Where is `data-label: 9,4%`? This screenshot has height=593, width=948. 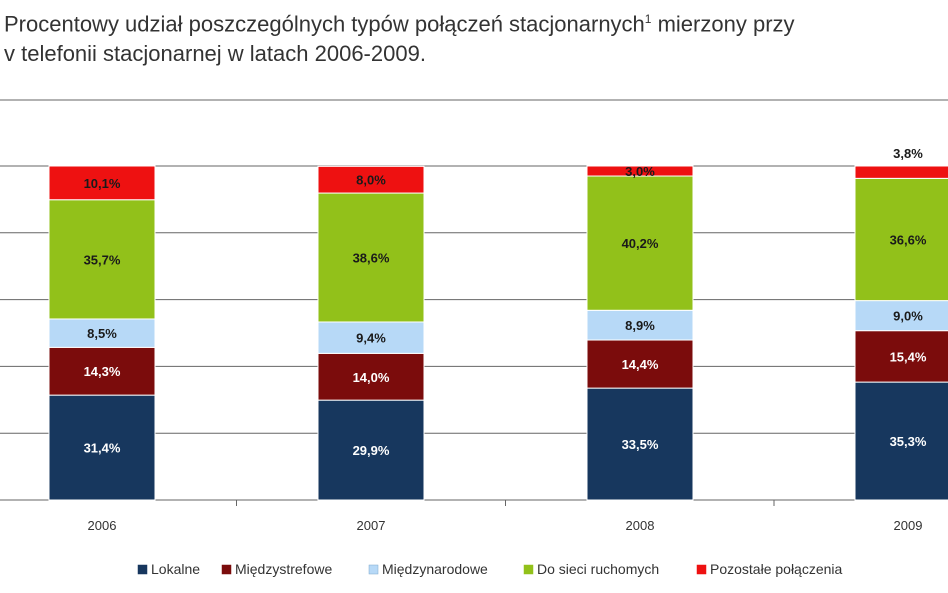
data-label: 9,4% is located at coordinates (371, 338).